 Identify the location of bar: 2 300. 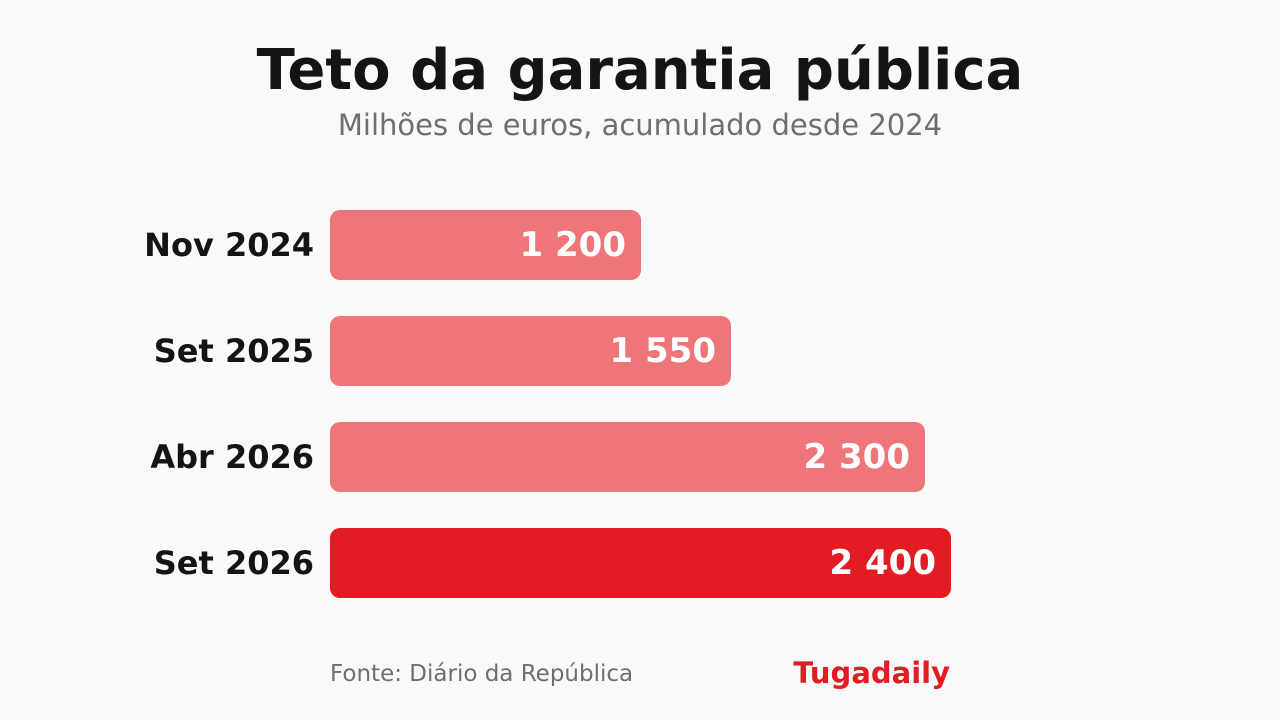
(627, 457).